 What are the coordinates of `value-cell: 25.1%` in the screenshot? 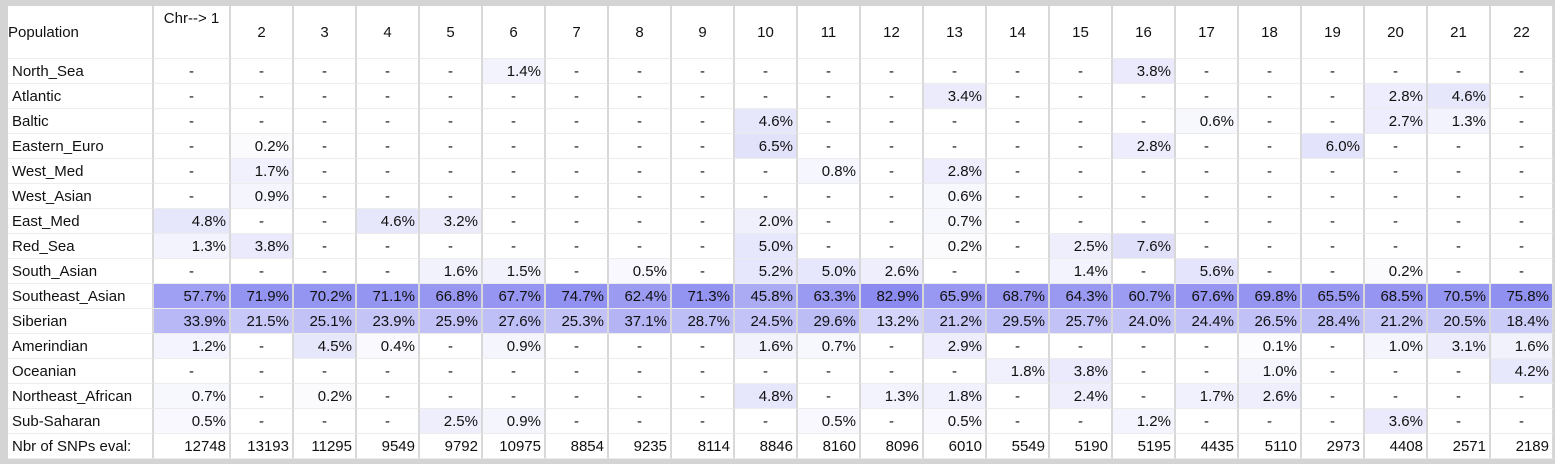 It's located at (325, 321).